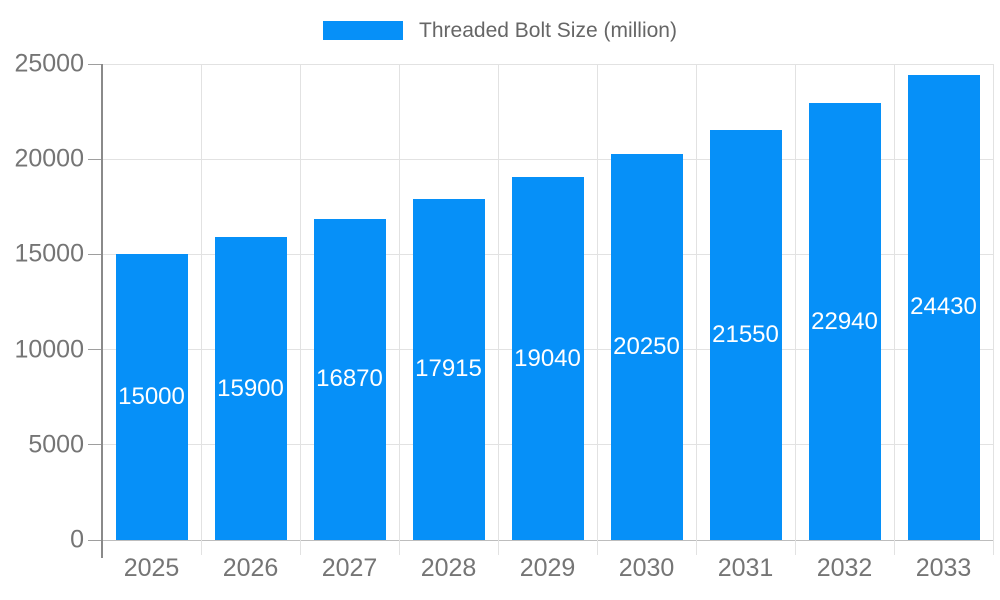 The width and height of the screenshot is (1000, 600). I want to click on bar-value-label: 16870, so click(349, 379).